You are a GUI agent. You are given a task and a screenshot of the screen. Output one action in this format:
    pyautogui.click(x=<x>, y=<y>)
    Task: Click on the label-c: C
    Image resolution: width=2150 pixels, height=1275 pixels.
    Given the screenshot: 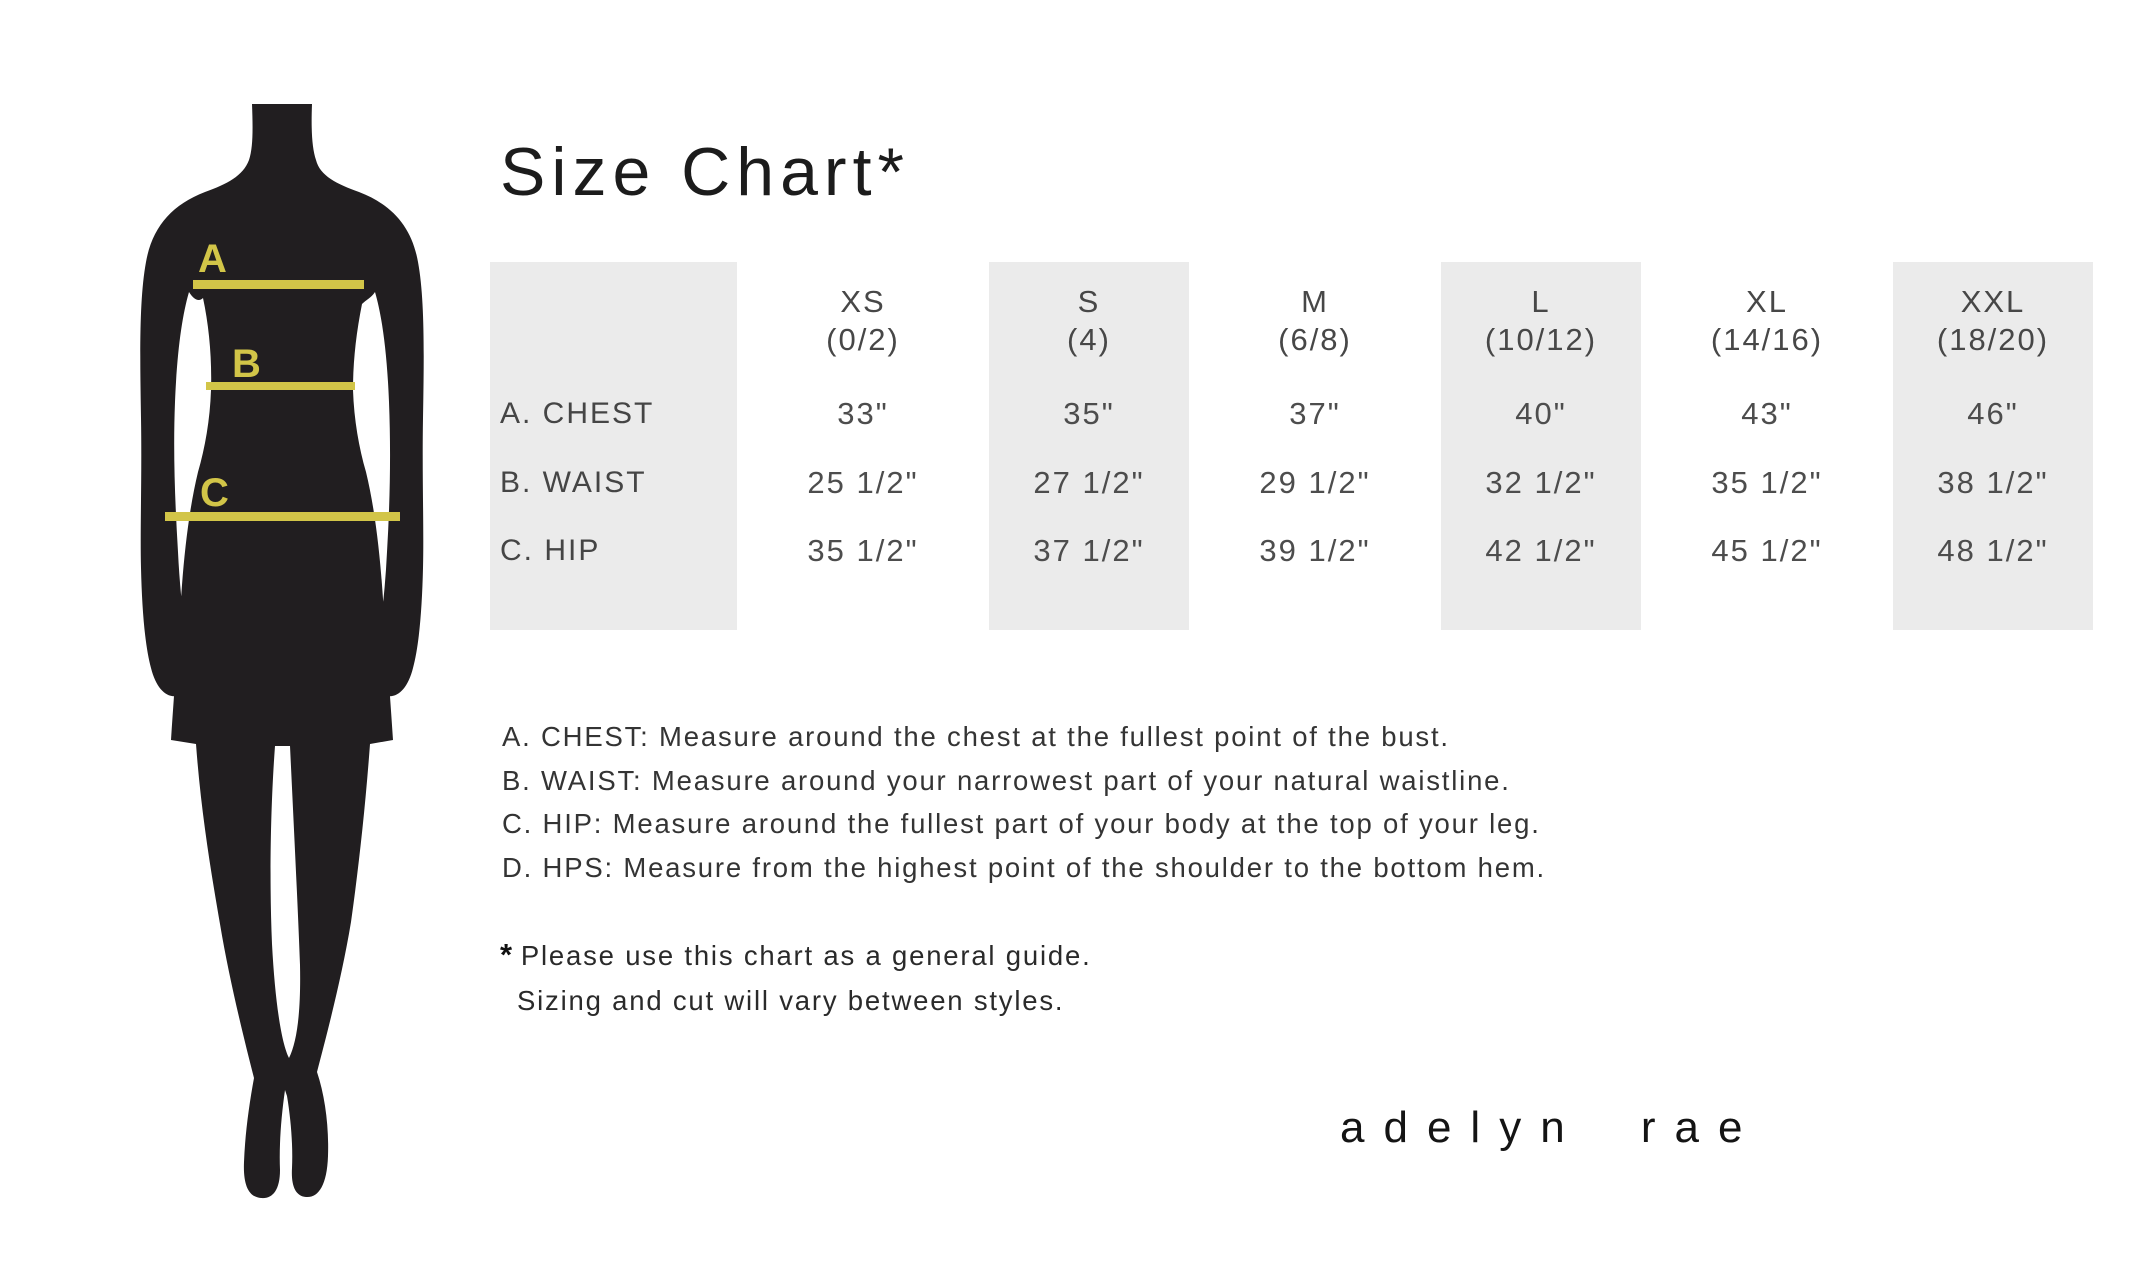 What is the action you would take?
    pyautogui.click(x=214, y=493)
    